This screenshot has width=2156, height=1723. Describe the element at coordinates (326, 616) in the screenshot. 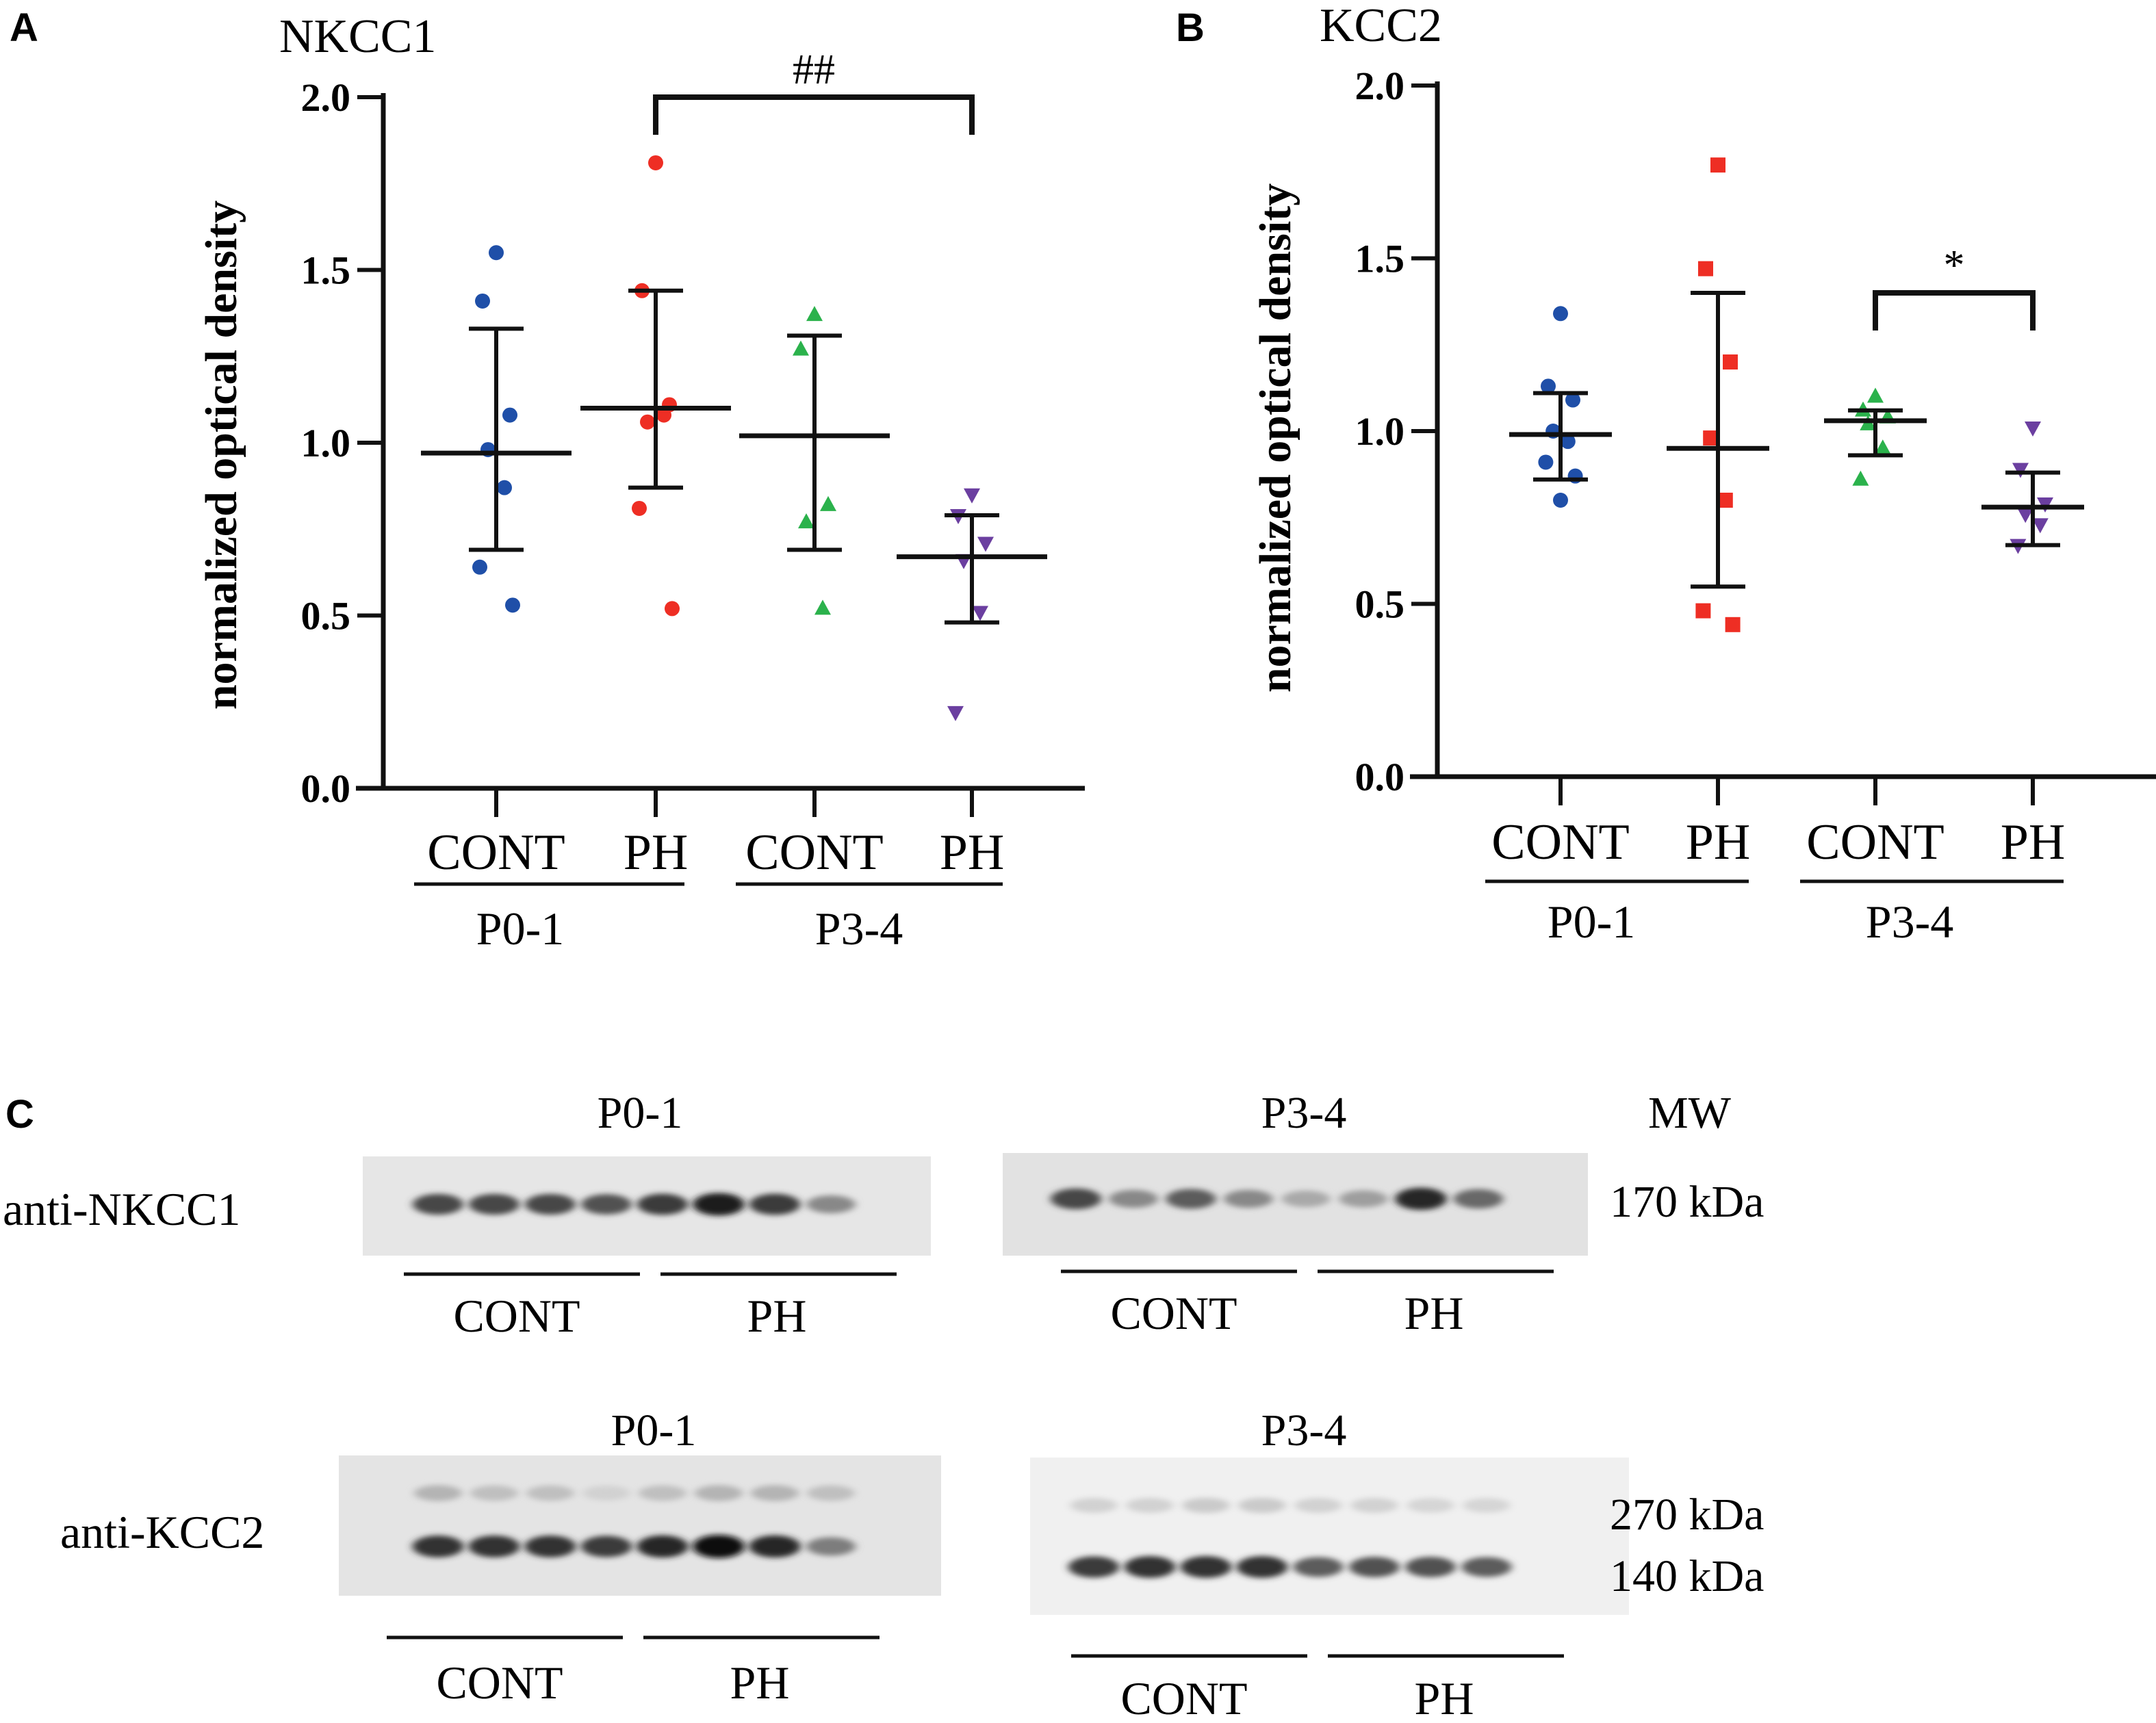

I see `panel-a-y-tick-label: 0.5` at that location.